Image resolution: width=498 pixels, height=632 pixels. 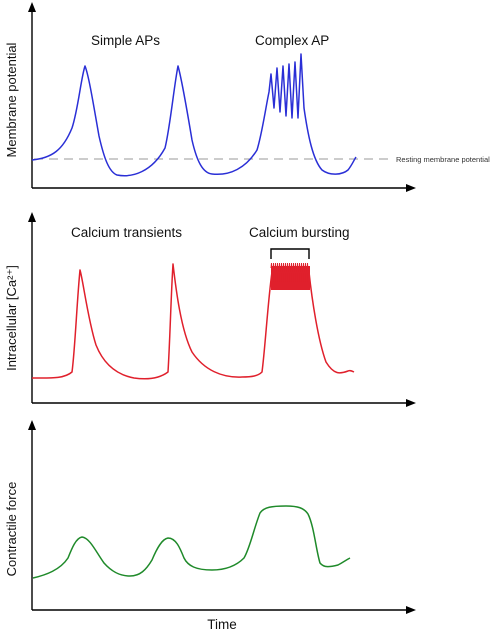 I want to click on membrane-trace, so click(x=194, y=115).